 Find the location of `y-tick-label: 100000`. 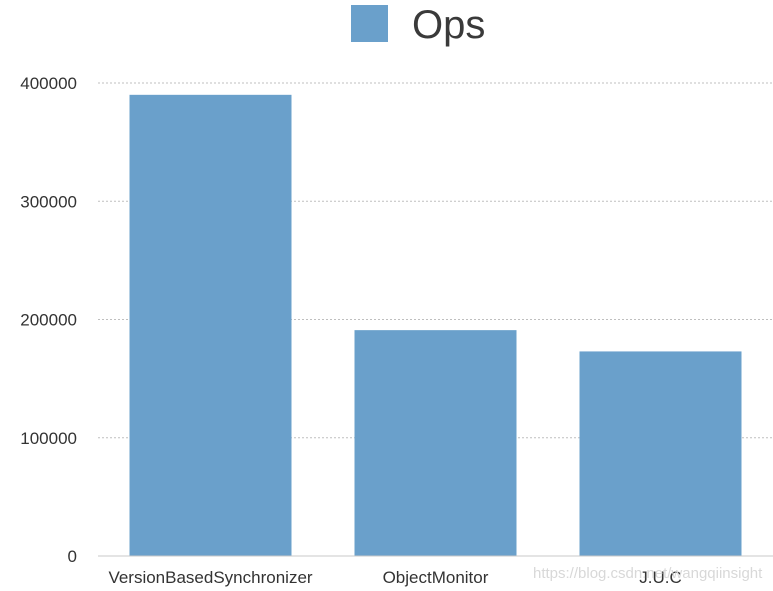

y-tick-label: 100000 is located at coordinates (48, 438).